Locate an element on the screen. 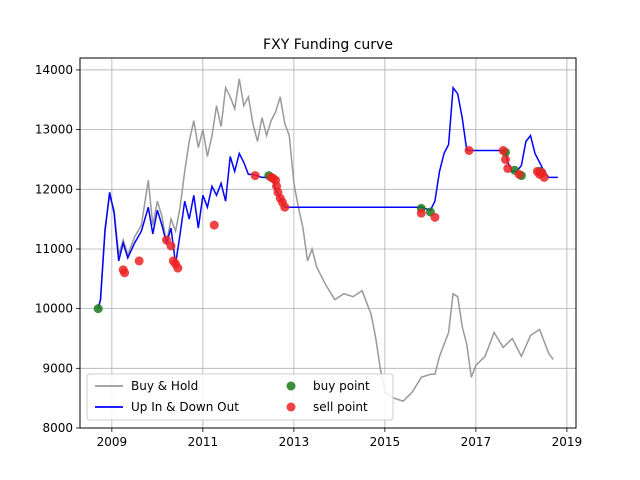 The height and width of the screenshot is (480, 640). chart-title: FXY Funding curve is located at coordinates (328, 45).